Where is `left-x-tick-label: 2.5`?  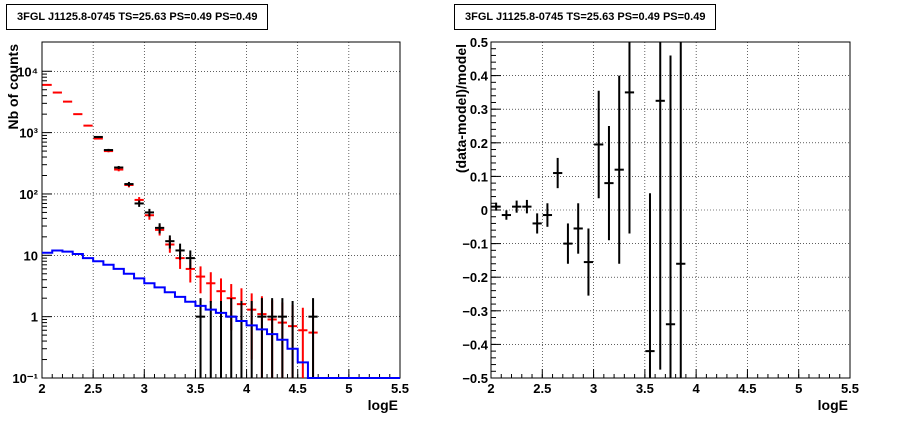 left-x-tick-label: 2.5 is located at coordinates (93, 388).